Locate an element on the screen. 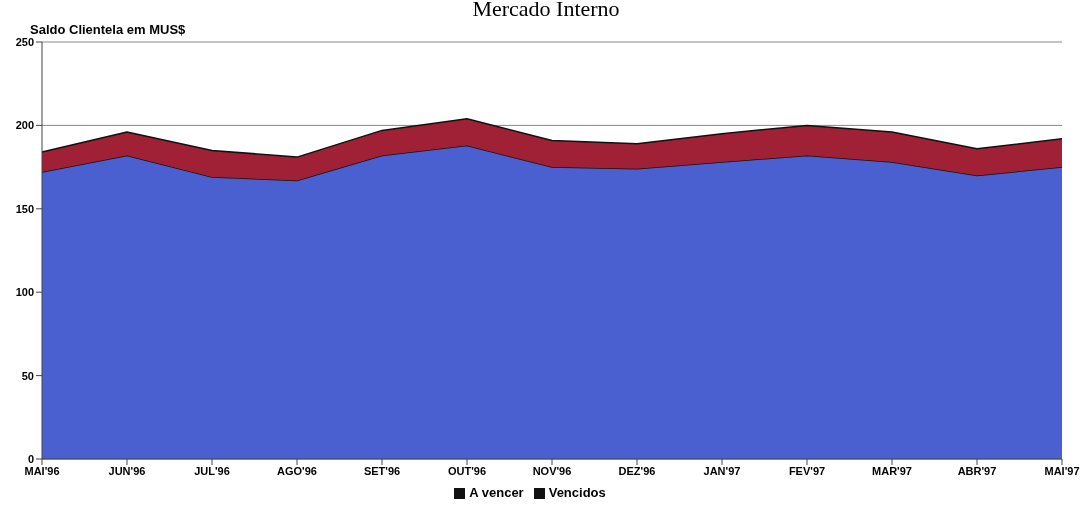 The image size is (1092, 508). x-tick-label: JUL'96 is located at coordinates (212, 470).